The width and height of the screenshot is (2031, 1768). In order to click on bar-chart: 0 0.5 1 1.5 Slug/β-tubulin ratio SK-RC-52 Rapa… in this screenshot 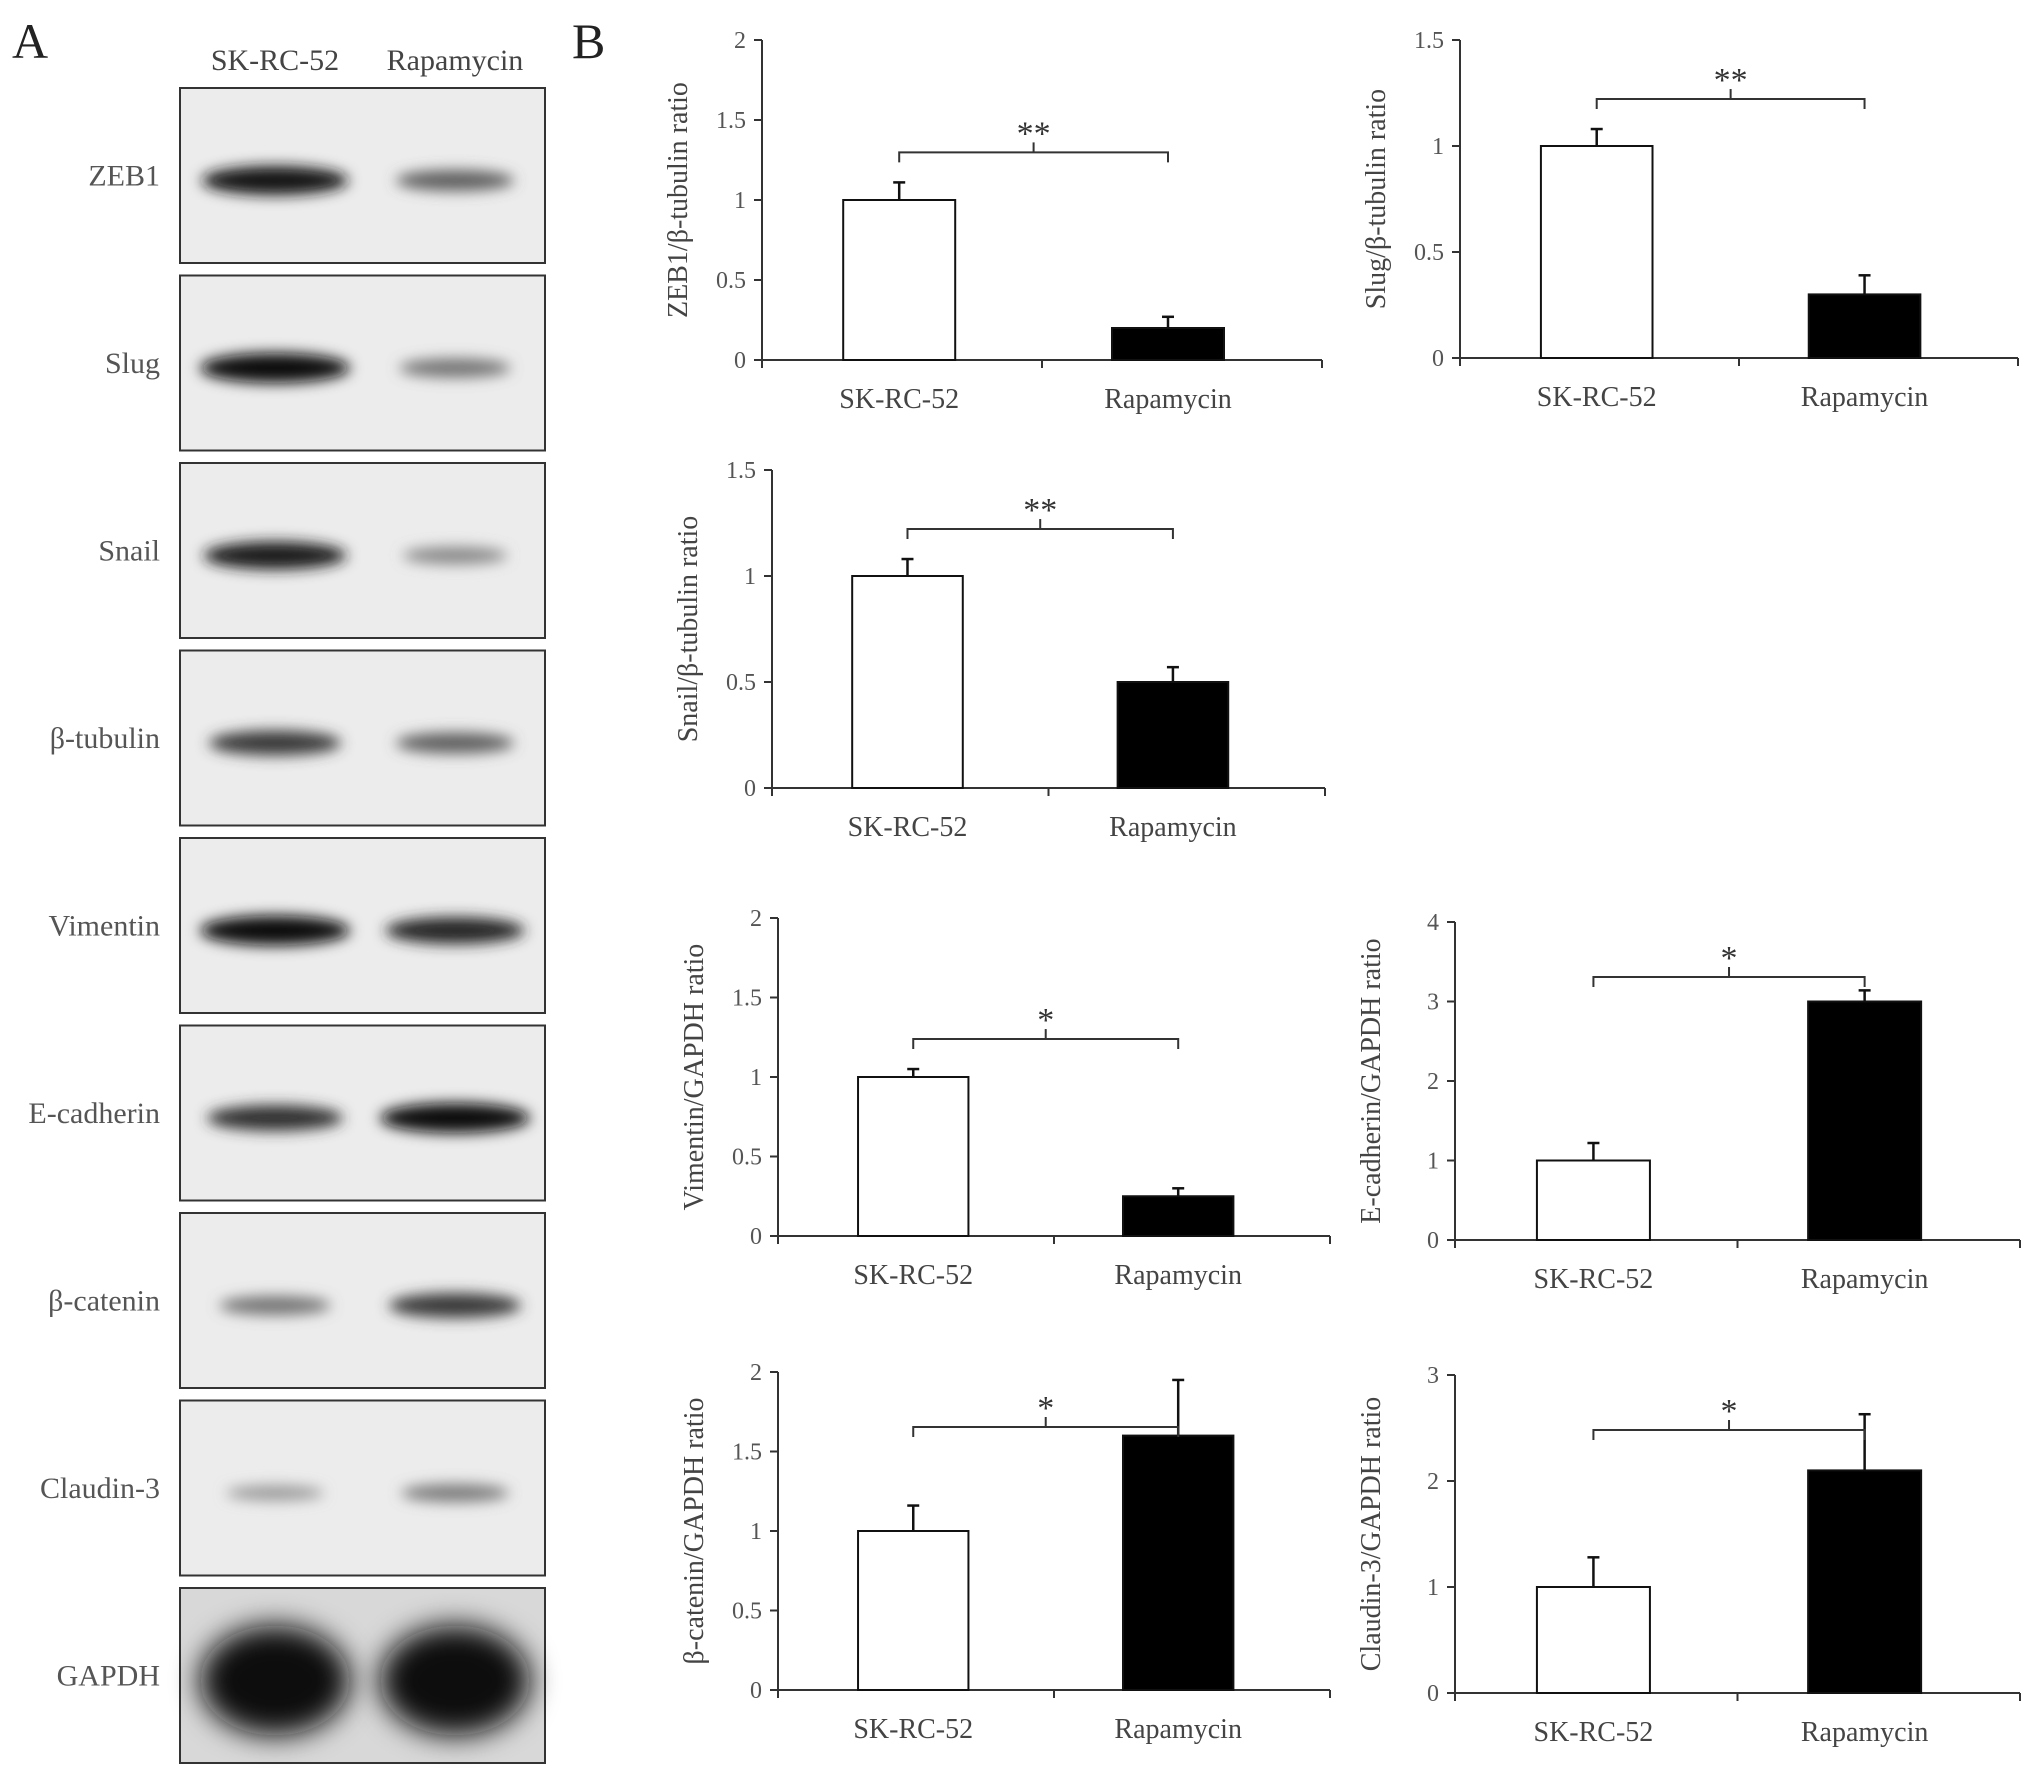, I will do `click(1690, 220)`.